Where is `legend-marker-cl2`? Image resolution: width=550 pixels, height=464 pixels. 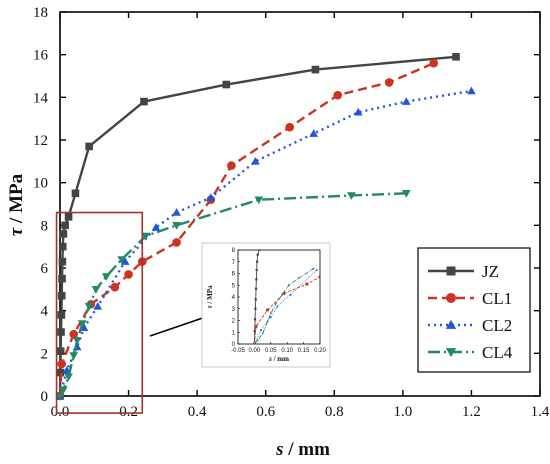
legend-marker-cl2 is located at coordinates (451, 324).